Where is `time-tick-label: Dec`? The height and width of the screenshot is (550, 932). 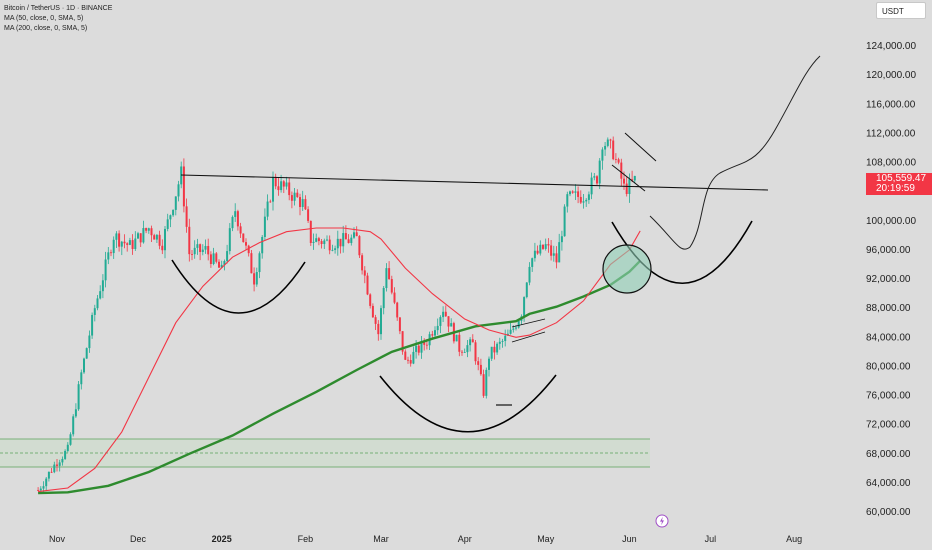 time-tick-label: Dec is located at coordinates (138, 539).